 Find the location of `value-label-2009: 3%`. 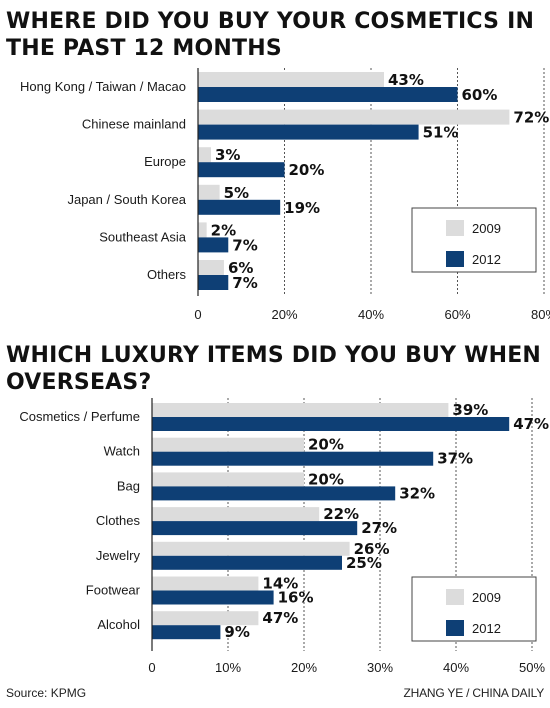

value-label-2009: 3% is located at coordinates (227, 155).